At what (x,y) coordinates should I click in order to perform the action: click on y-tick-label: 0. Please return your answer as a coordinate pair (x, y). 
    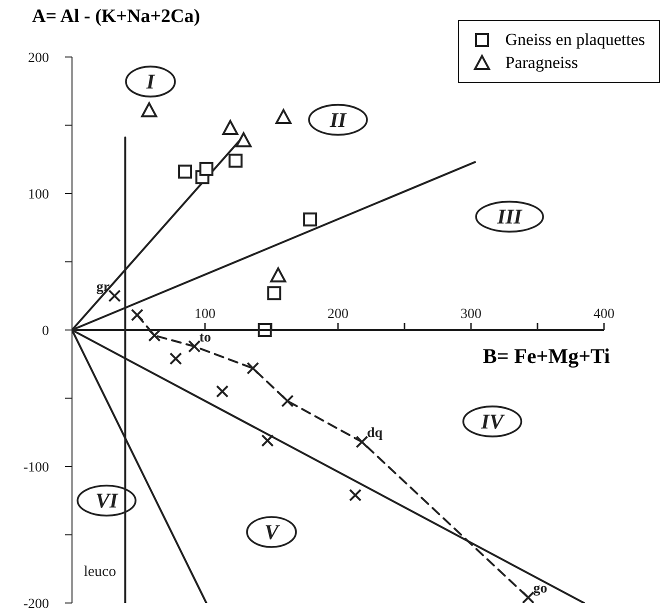
    Looking at the image, I should click on (45, 331).